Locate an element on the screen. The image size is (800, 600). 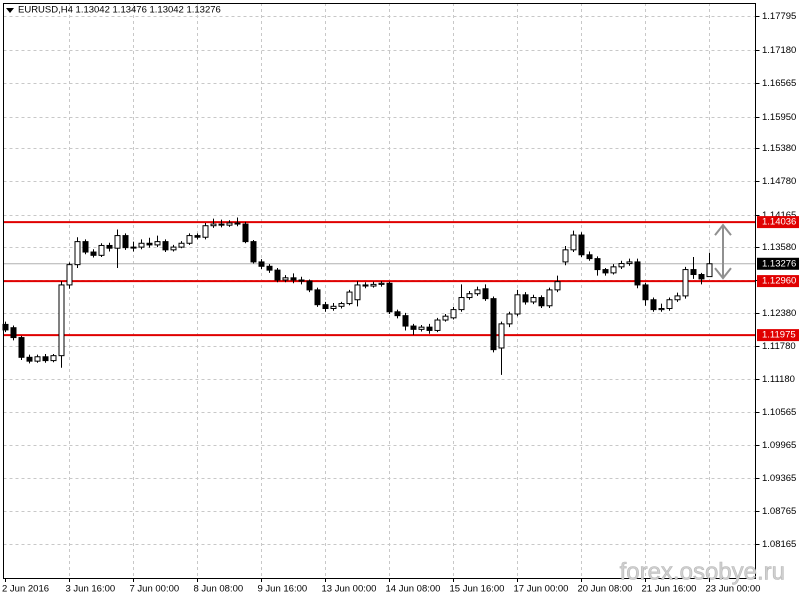
title-marker is located at coordinates (10, 10).